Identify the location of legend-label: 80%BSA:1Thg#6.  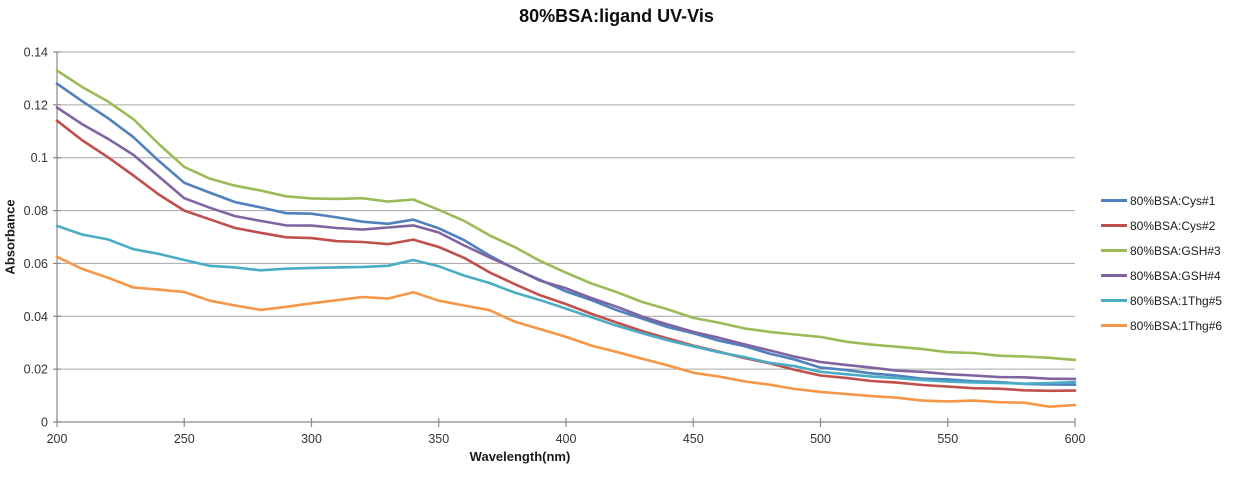
(1176, 325).